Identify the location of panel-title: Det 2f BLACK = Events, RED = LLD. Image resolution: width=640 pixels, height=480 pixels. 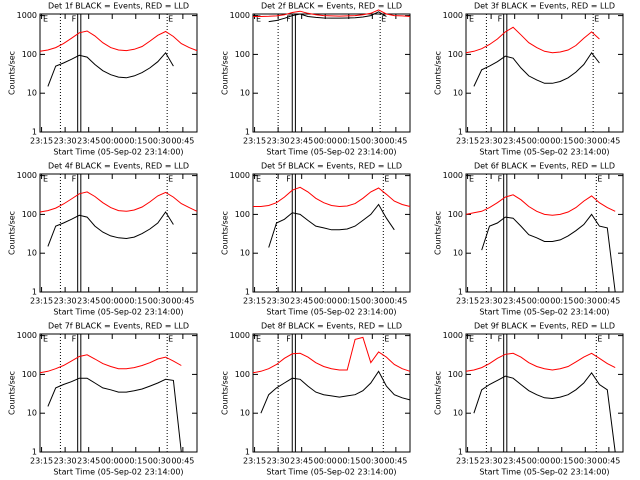
(331, 6).